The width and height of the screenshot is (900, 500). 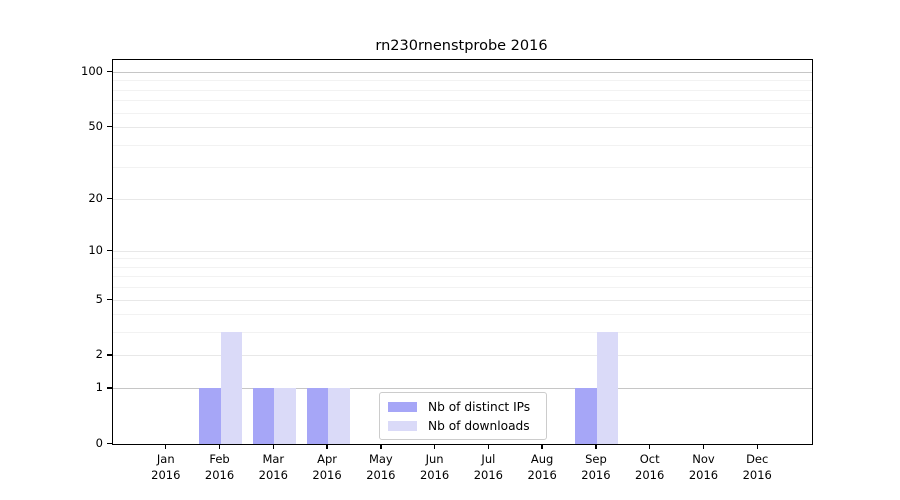 I want to click on x-tick-label-oct: Oct 2016, so click(x=650, y=467).